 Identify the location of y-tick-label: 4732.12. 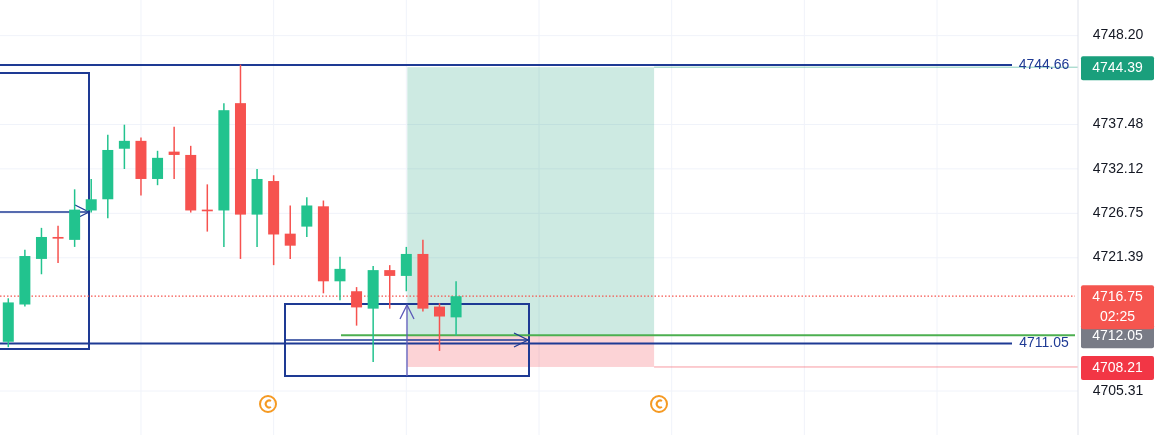
(1118, 167).